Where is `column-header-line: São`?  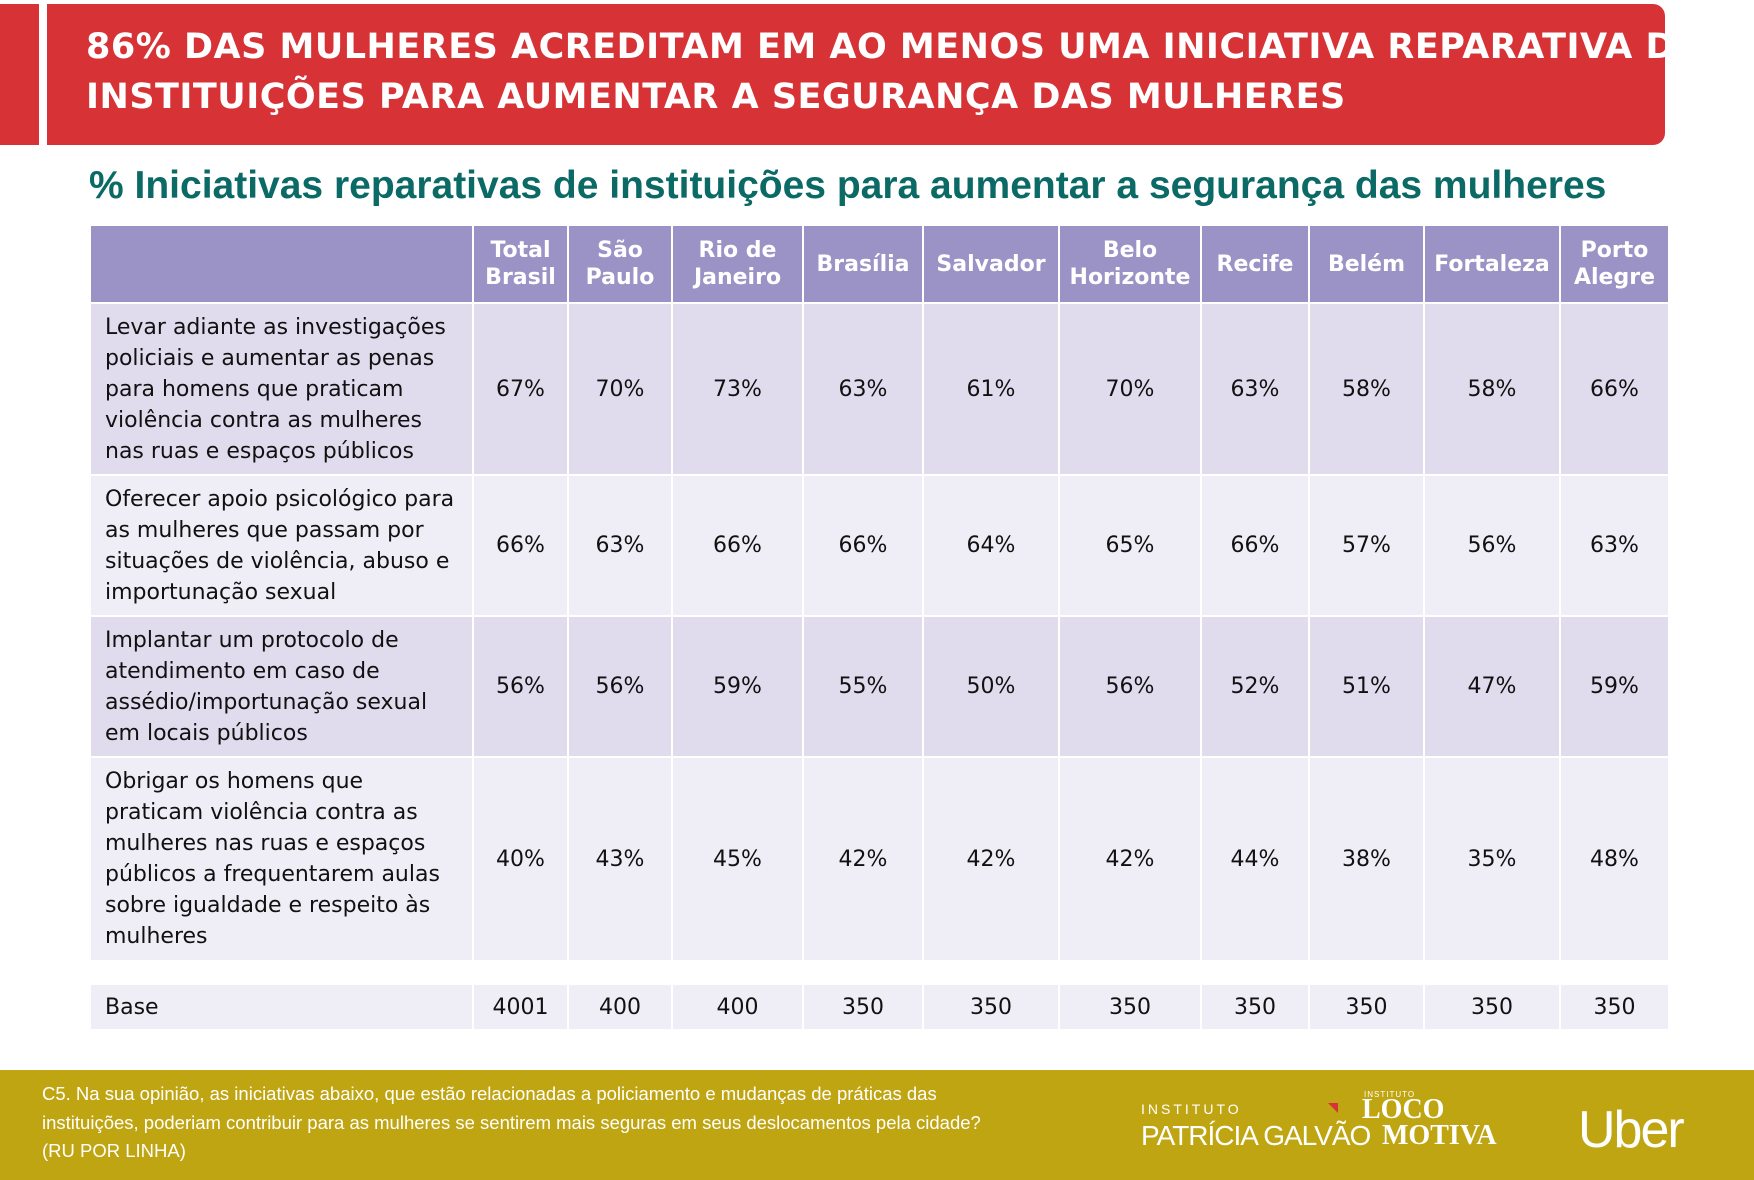
column-header-line: São is located at coordinates (620, 250).